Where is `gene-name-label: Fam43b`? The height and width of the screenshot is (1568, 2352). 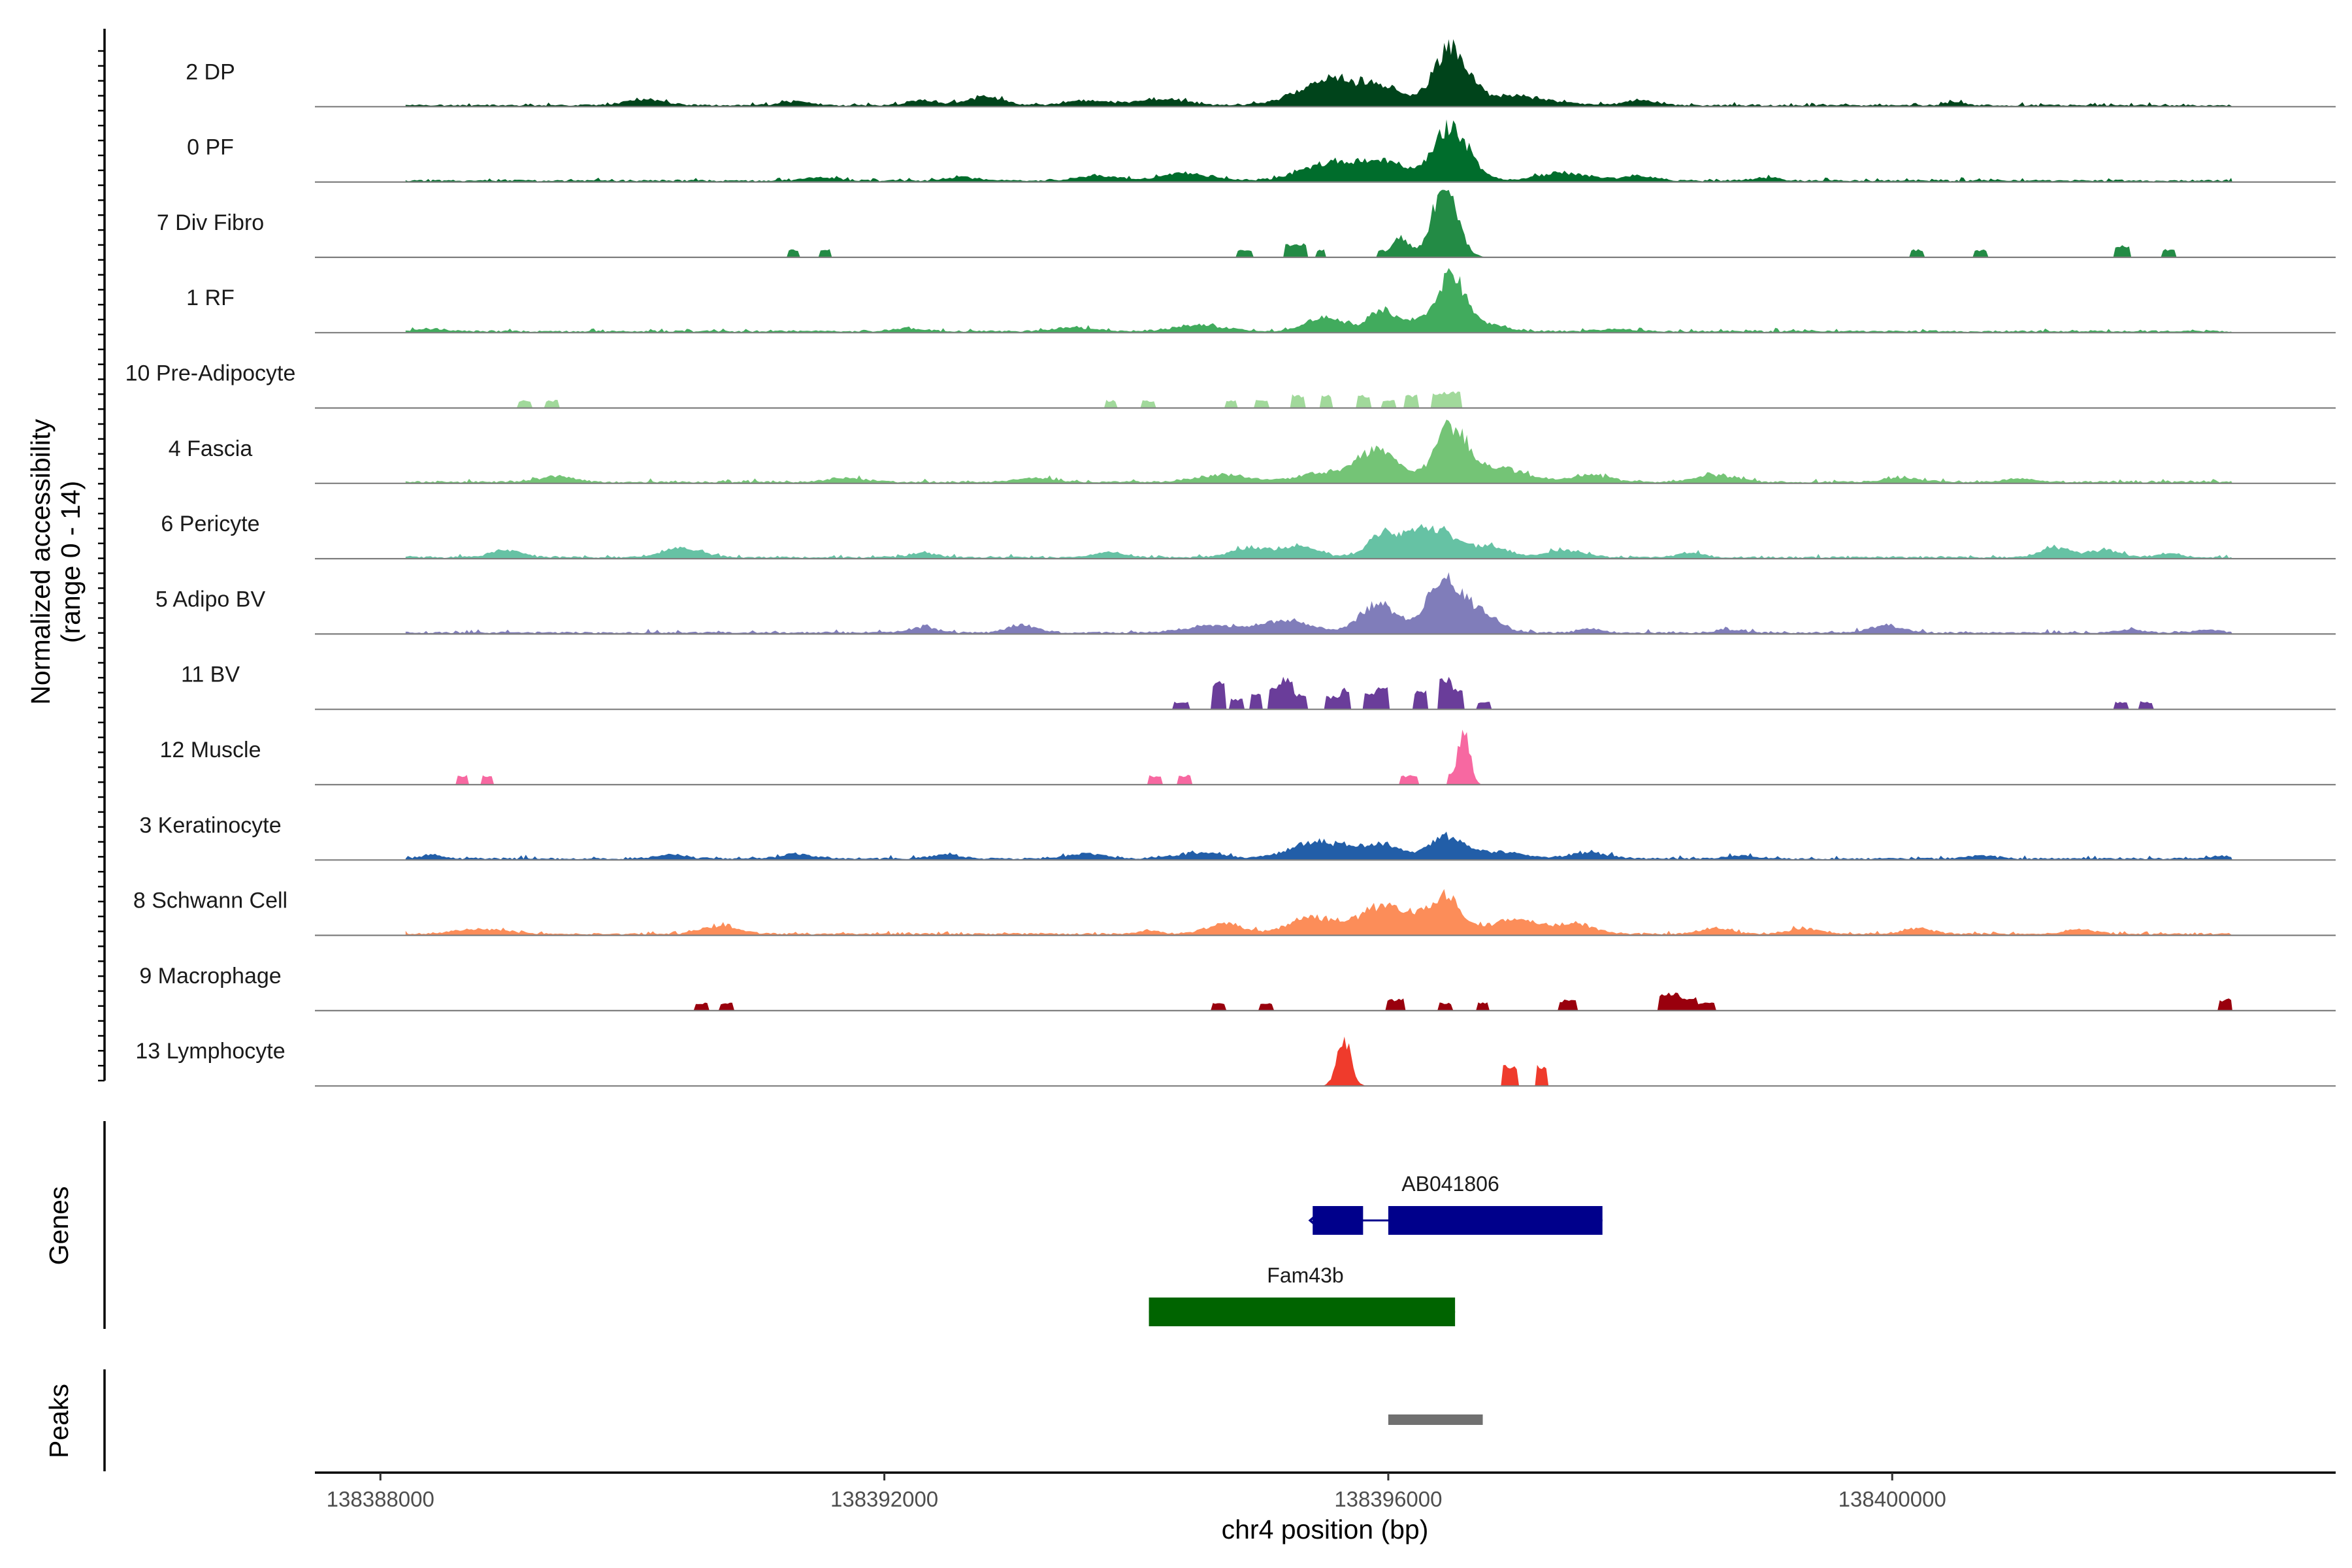 gene-name-label: Fam43b is located at coordinates (1305, 1275).